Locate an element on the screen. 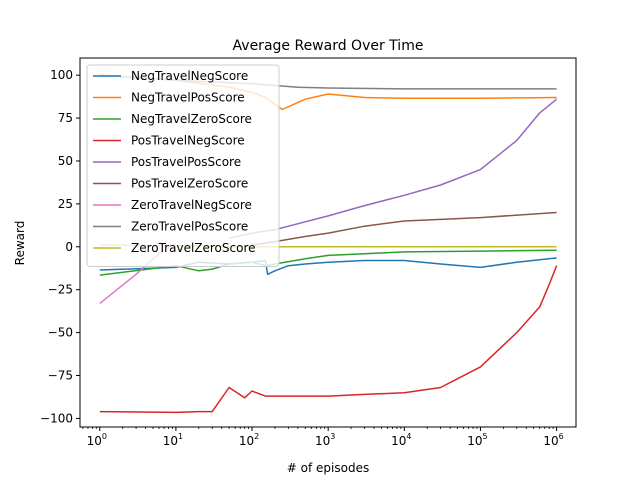 This screenshot has width=640, height=480. legend-box is located at coordinates (183, 165).